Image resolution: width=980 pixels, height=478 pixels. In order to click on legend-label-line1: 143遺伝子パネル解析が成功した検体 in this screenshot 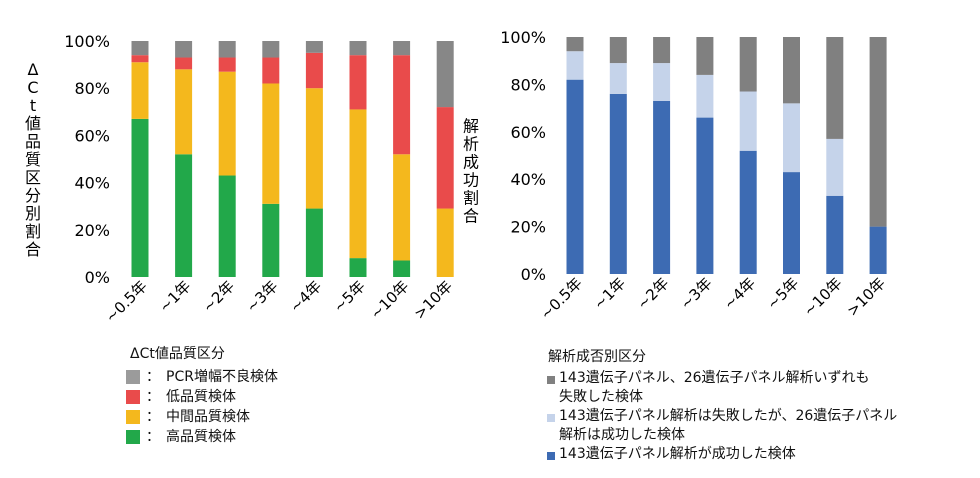, I will do `click(677, 454)`.